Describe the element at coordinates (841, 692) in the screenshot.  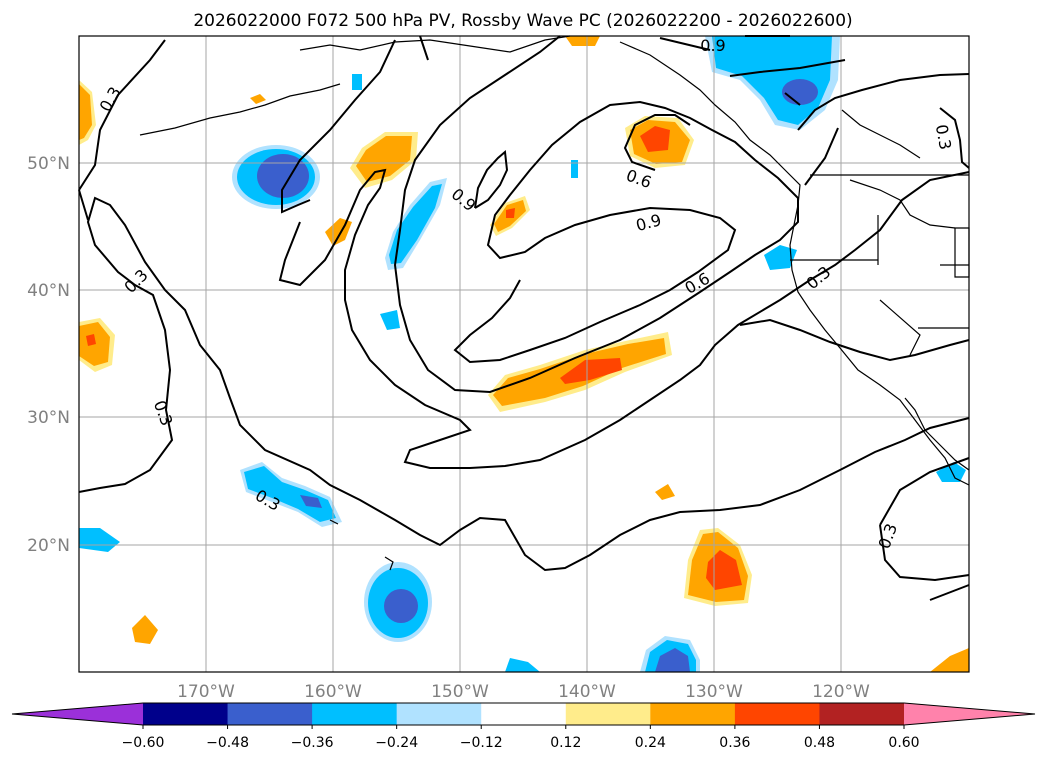
I see `lon-label: 120°W` at that location.